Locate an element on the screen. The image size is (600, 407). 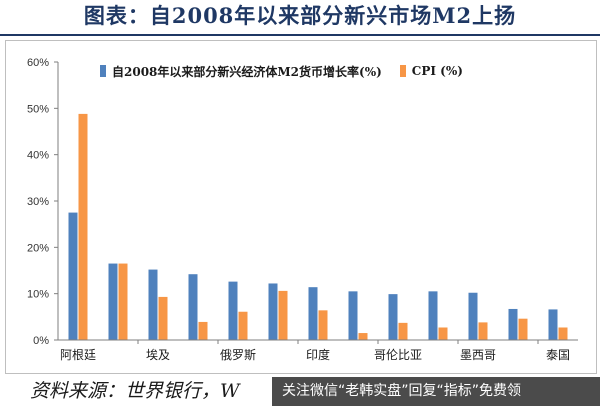
y-axis: 0% 10% 20% 30% 40% 50% 60% is located at coordinates (43, 202).